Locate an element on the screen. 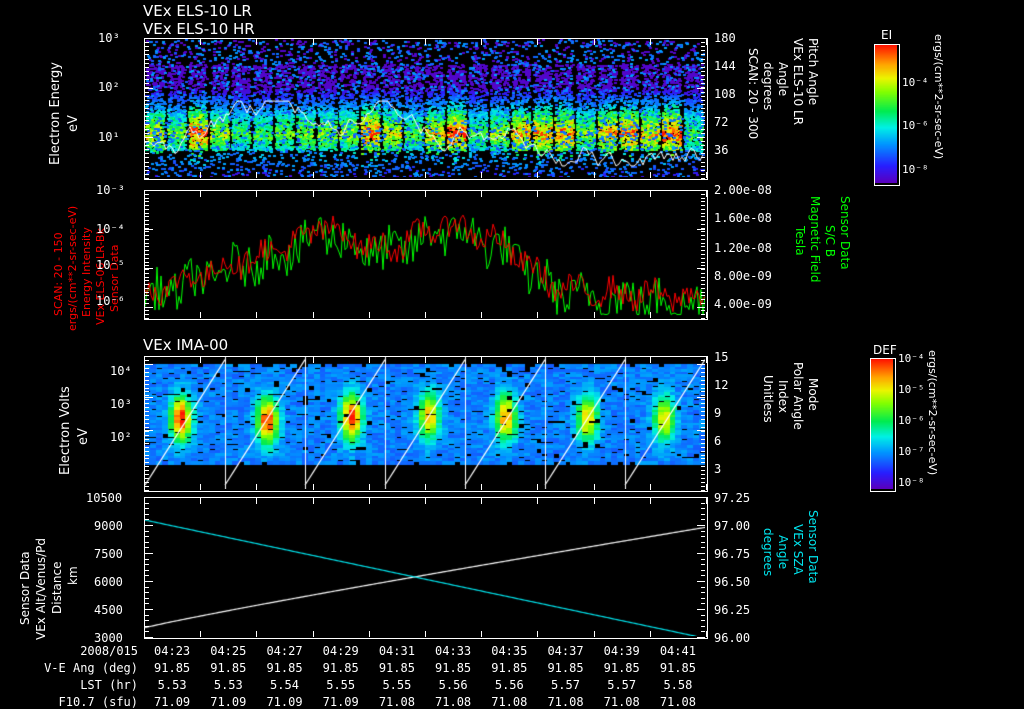  panel1-ytick-2: 10¹ is located at coordinates (109, 137).